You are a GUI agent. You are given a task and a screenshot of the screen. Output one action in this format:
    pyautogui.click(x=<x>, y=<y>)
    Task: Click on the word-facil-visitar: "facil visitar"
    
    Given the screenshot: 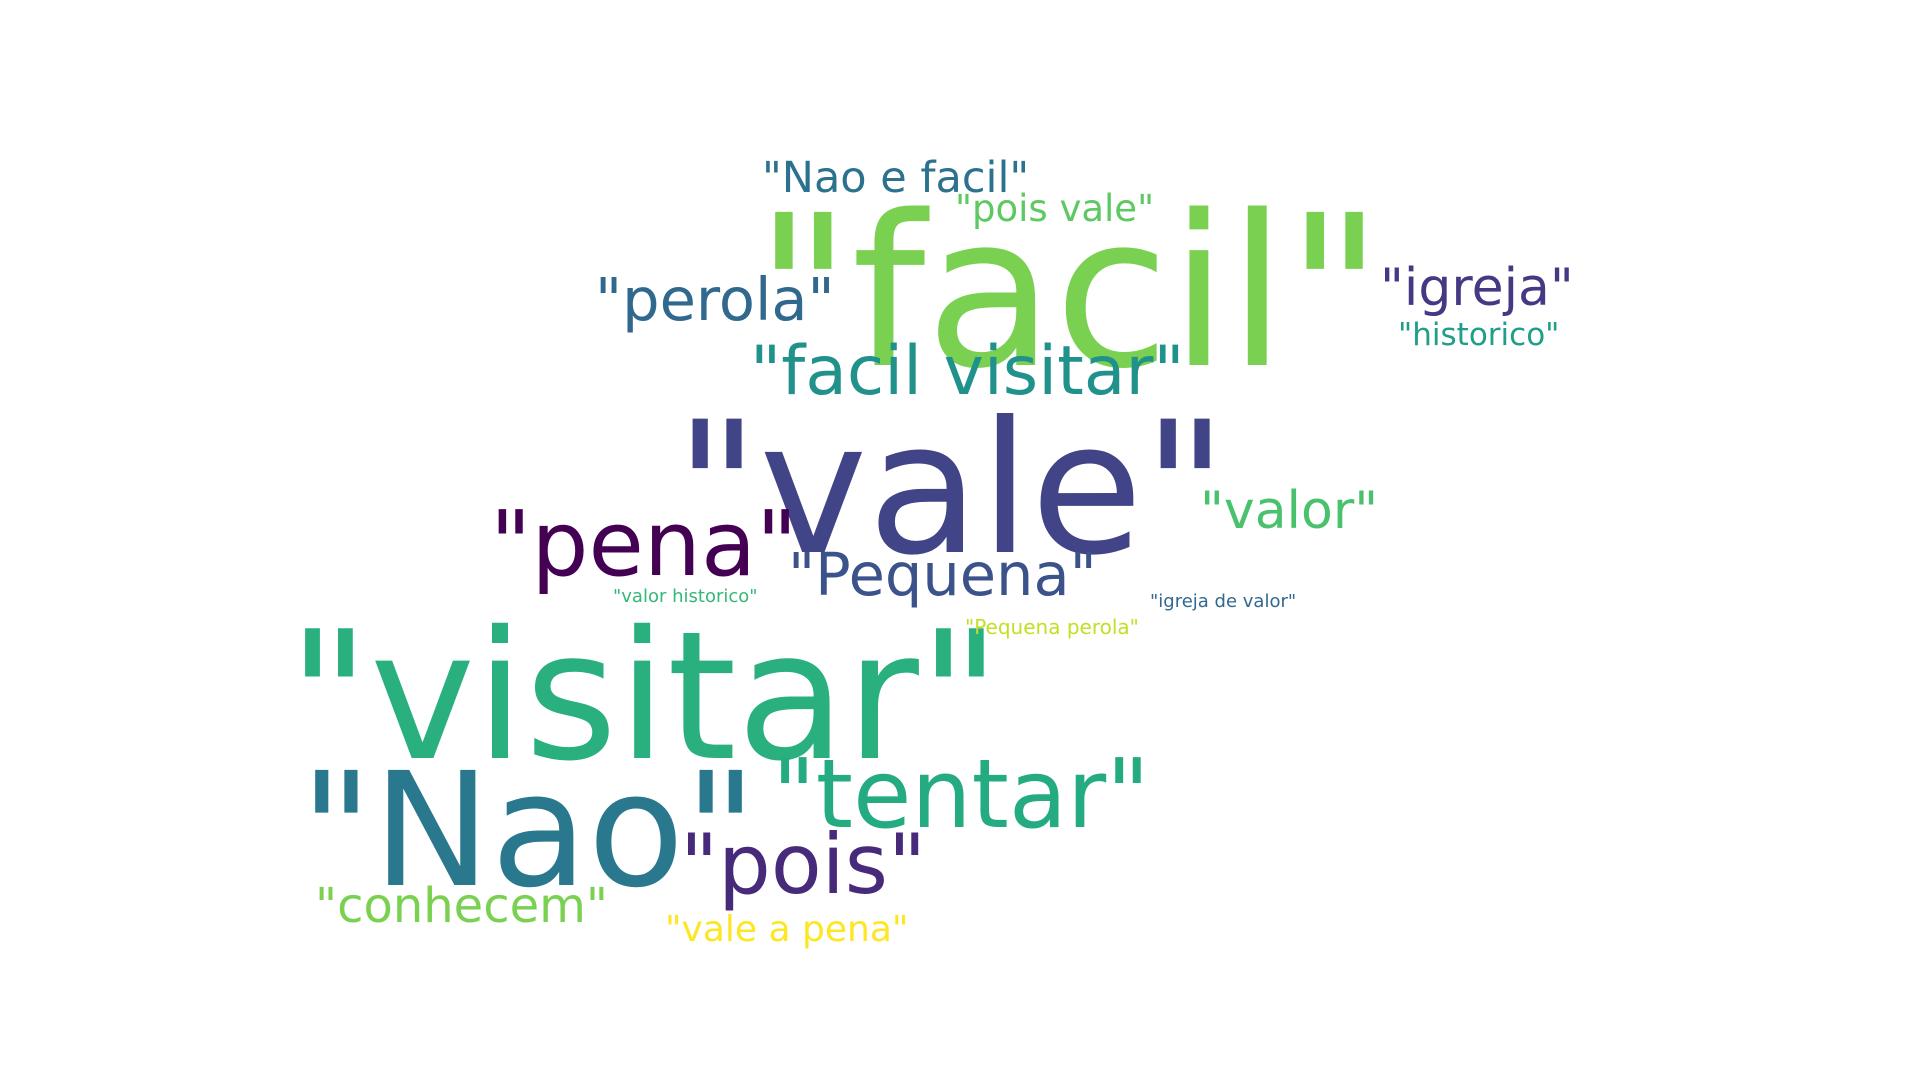 What is the action you would take?
    pyautogui.click(x=967, y=371)
    